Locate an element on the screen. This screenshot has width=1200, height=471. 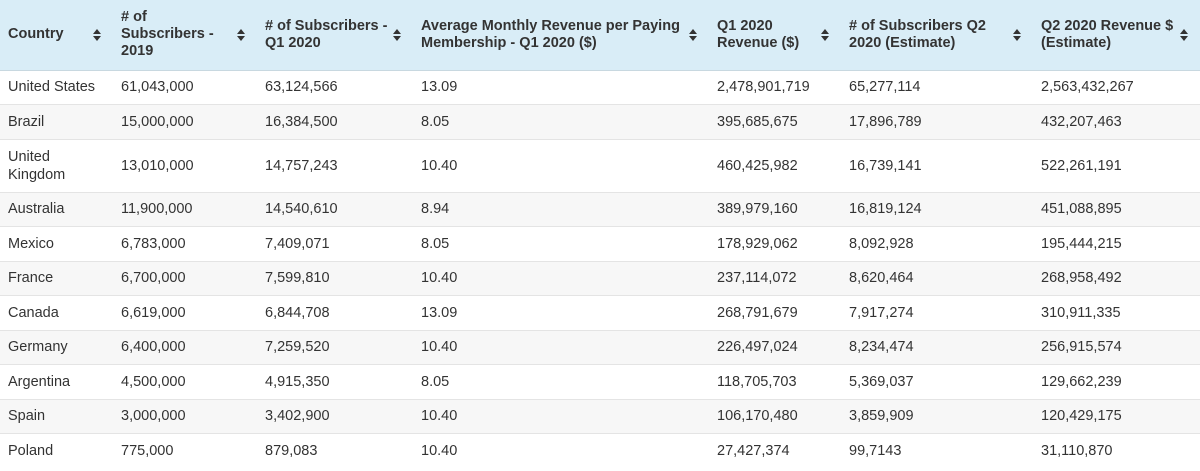
column-header-subscribers-2019: # of Subscribers - 2019 is located at coordinates (185, 35).